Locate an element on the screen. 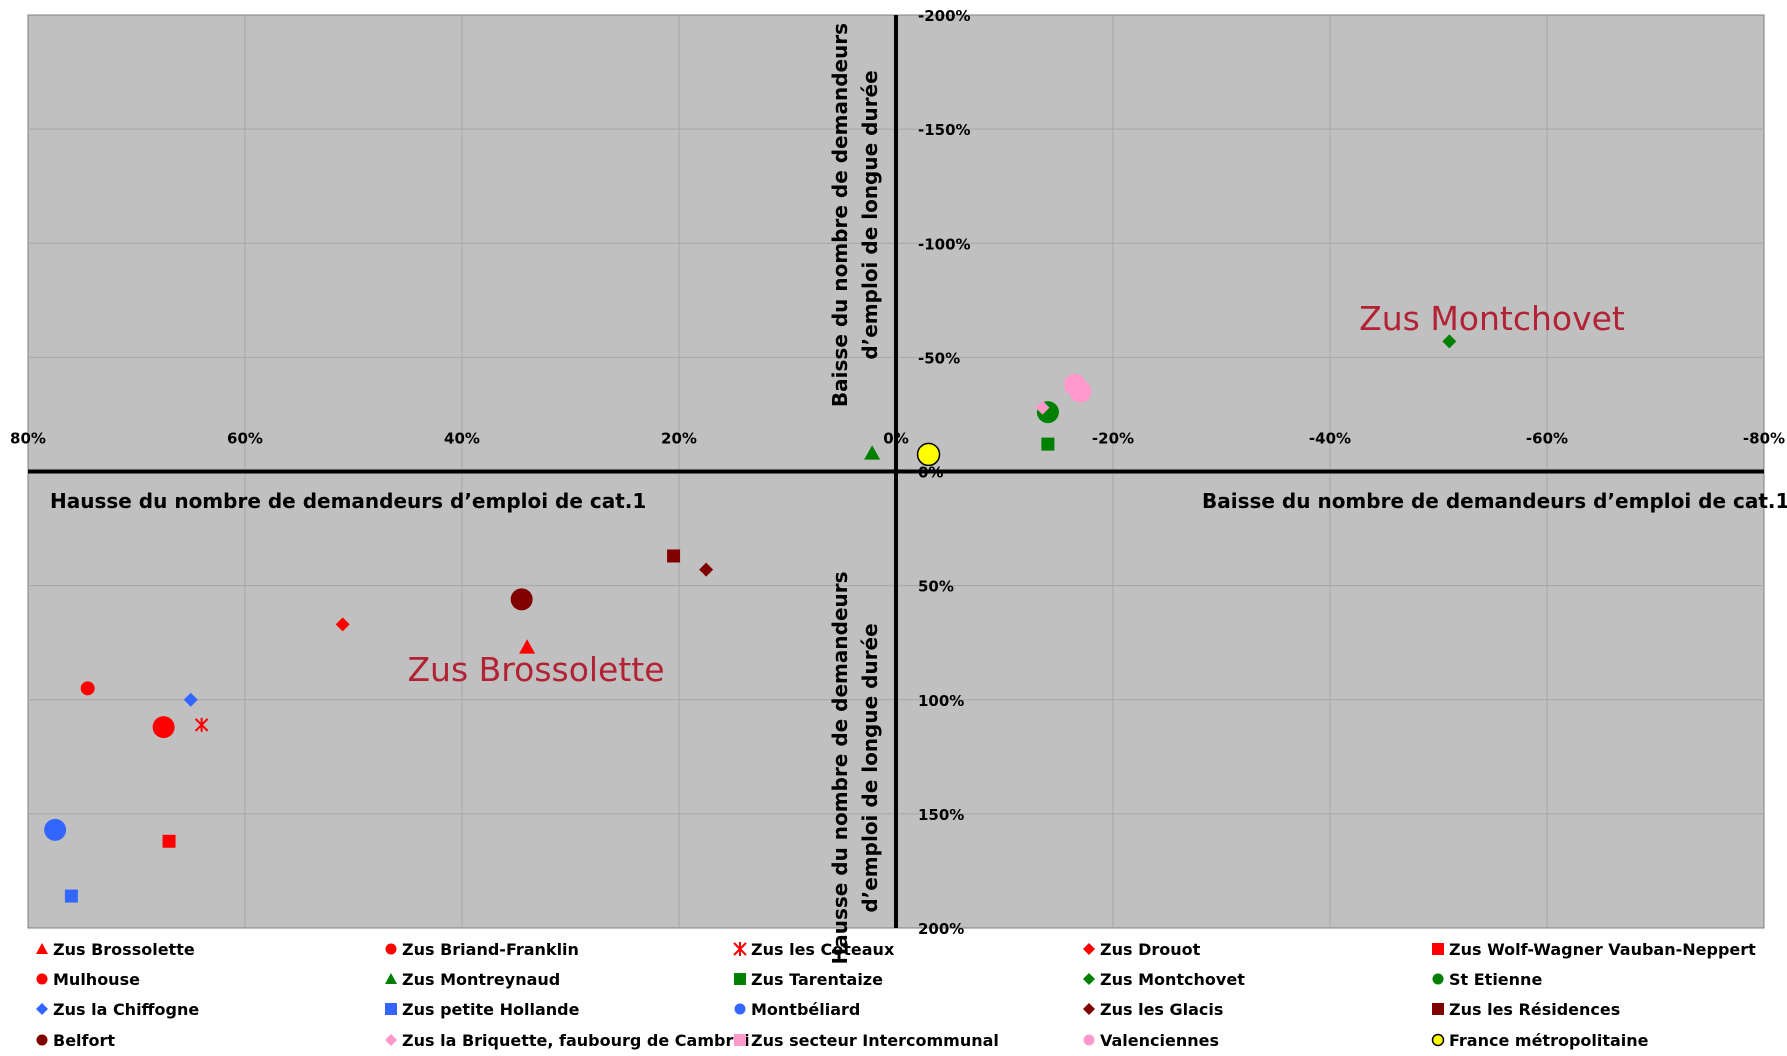 This screenshot has width=1787, height=1056. legend-item: Zus les Glacis is located at coordinates (1153, 1009).